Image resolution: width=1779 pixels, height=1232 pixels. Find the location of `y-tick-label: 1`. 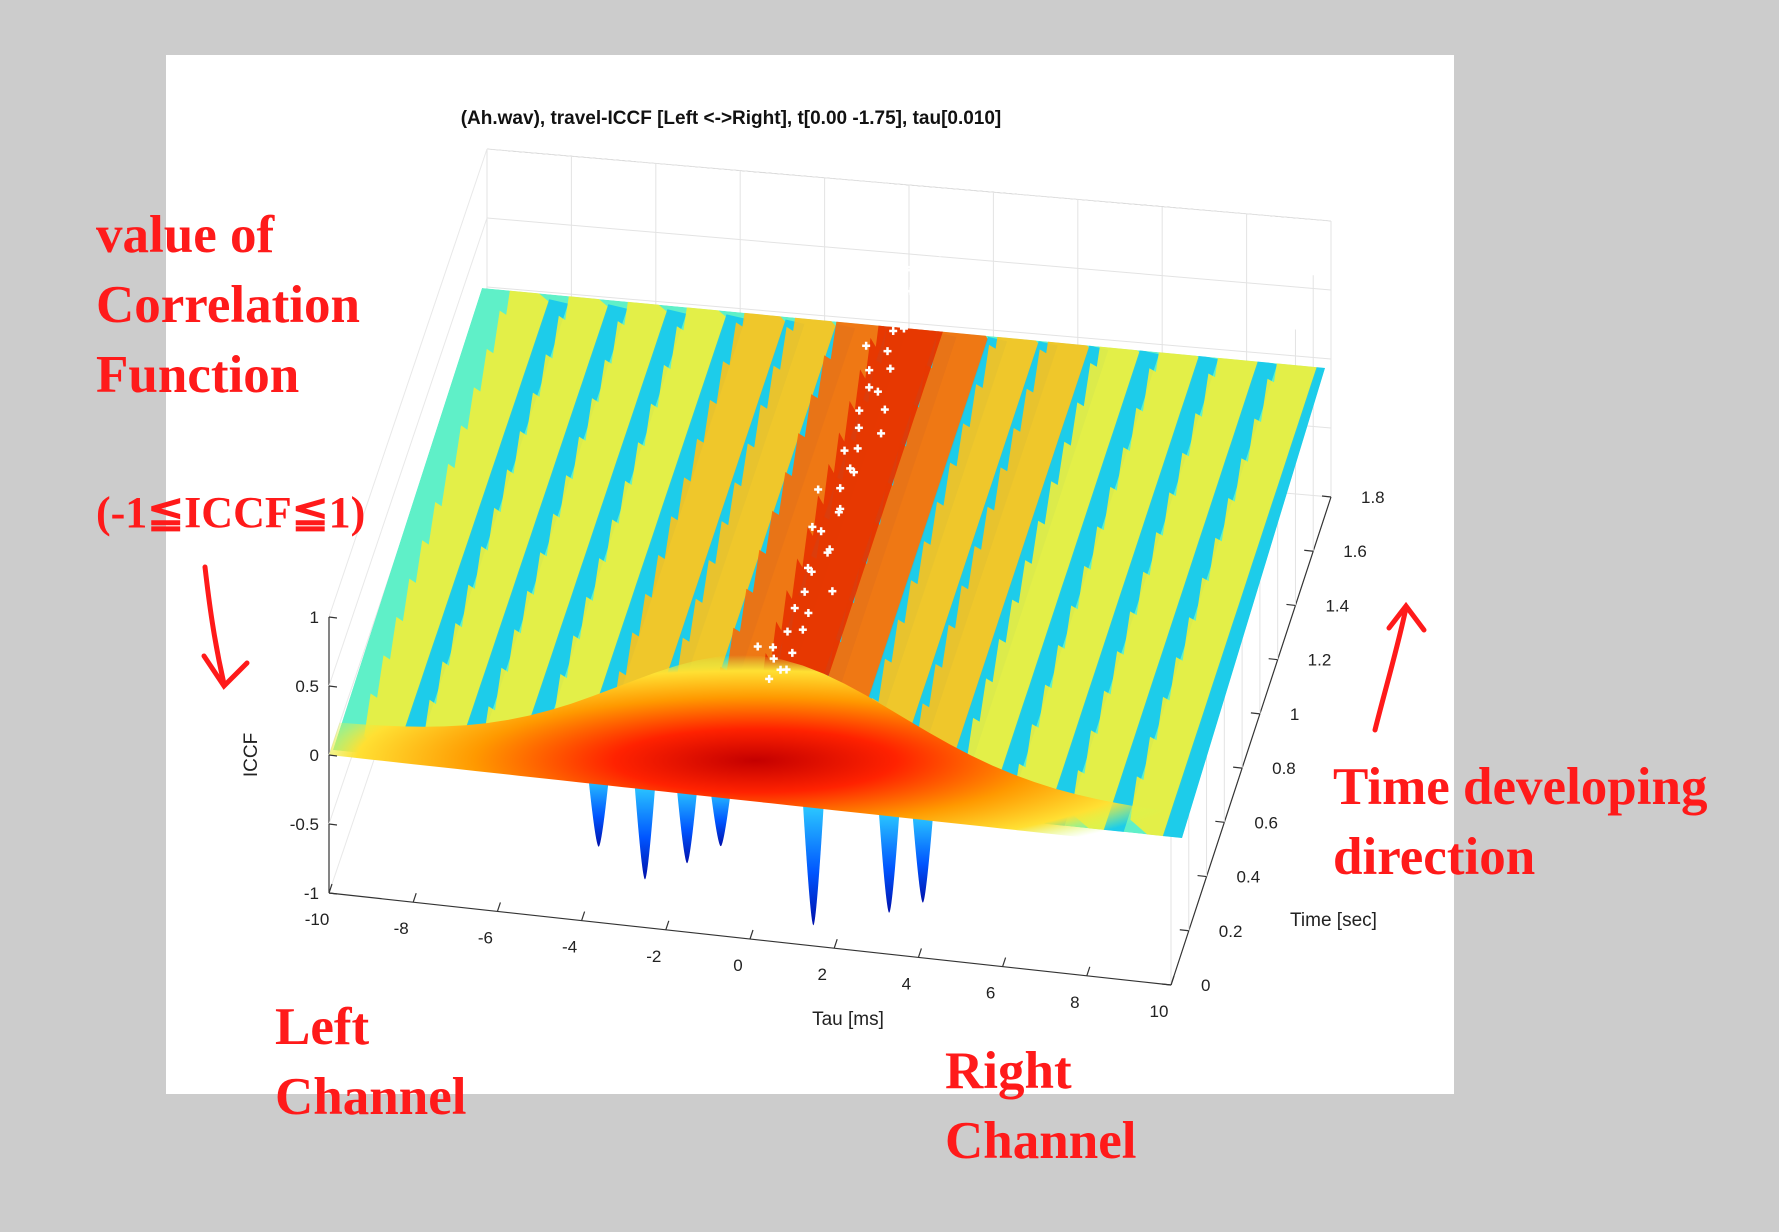

y-tick-label: 1 is located at coordinates (1294, 714).